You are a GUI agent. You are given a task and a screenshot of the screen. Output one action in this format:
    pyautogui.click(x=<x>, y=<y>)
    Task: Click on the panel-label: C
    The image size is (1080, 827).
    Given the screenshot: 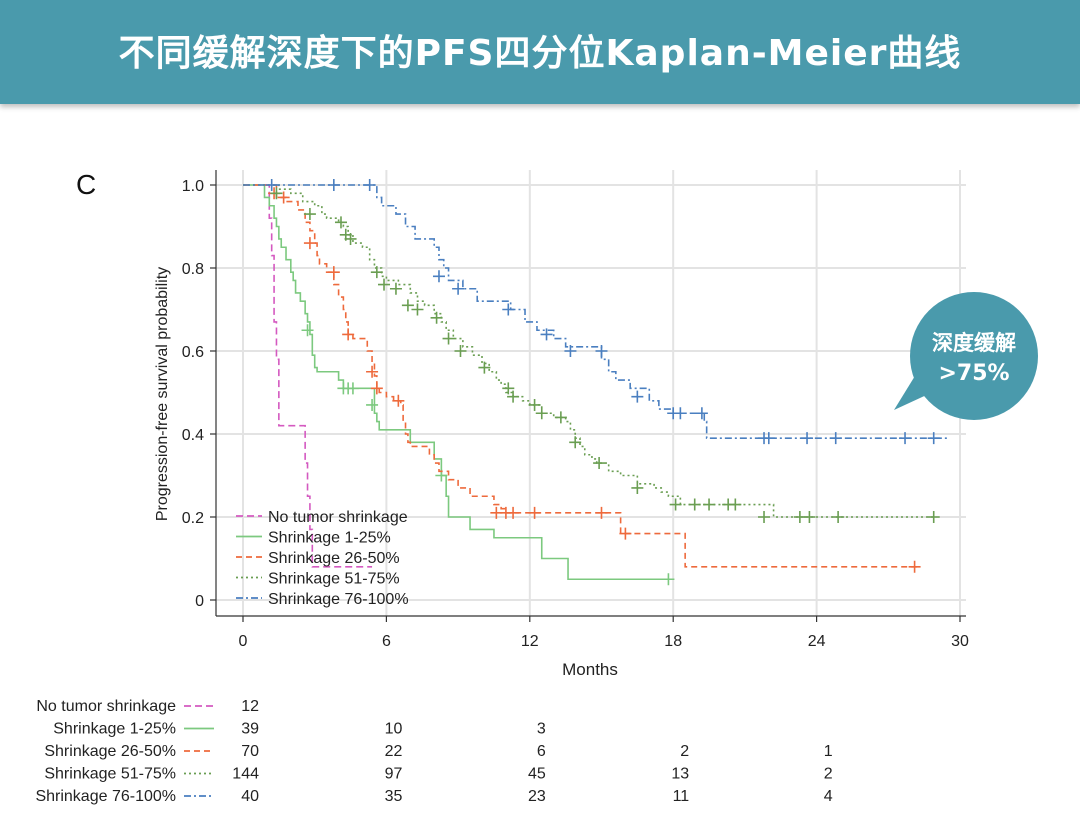 What is the action you would take?
    pyautogui.click(x=86, y=184)
    